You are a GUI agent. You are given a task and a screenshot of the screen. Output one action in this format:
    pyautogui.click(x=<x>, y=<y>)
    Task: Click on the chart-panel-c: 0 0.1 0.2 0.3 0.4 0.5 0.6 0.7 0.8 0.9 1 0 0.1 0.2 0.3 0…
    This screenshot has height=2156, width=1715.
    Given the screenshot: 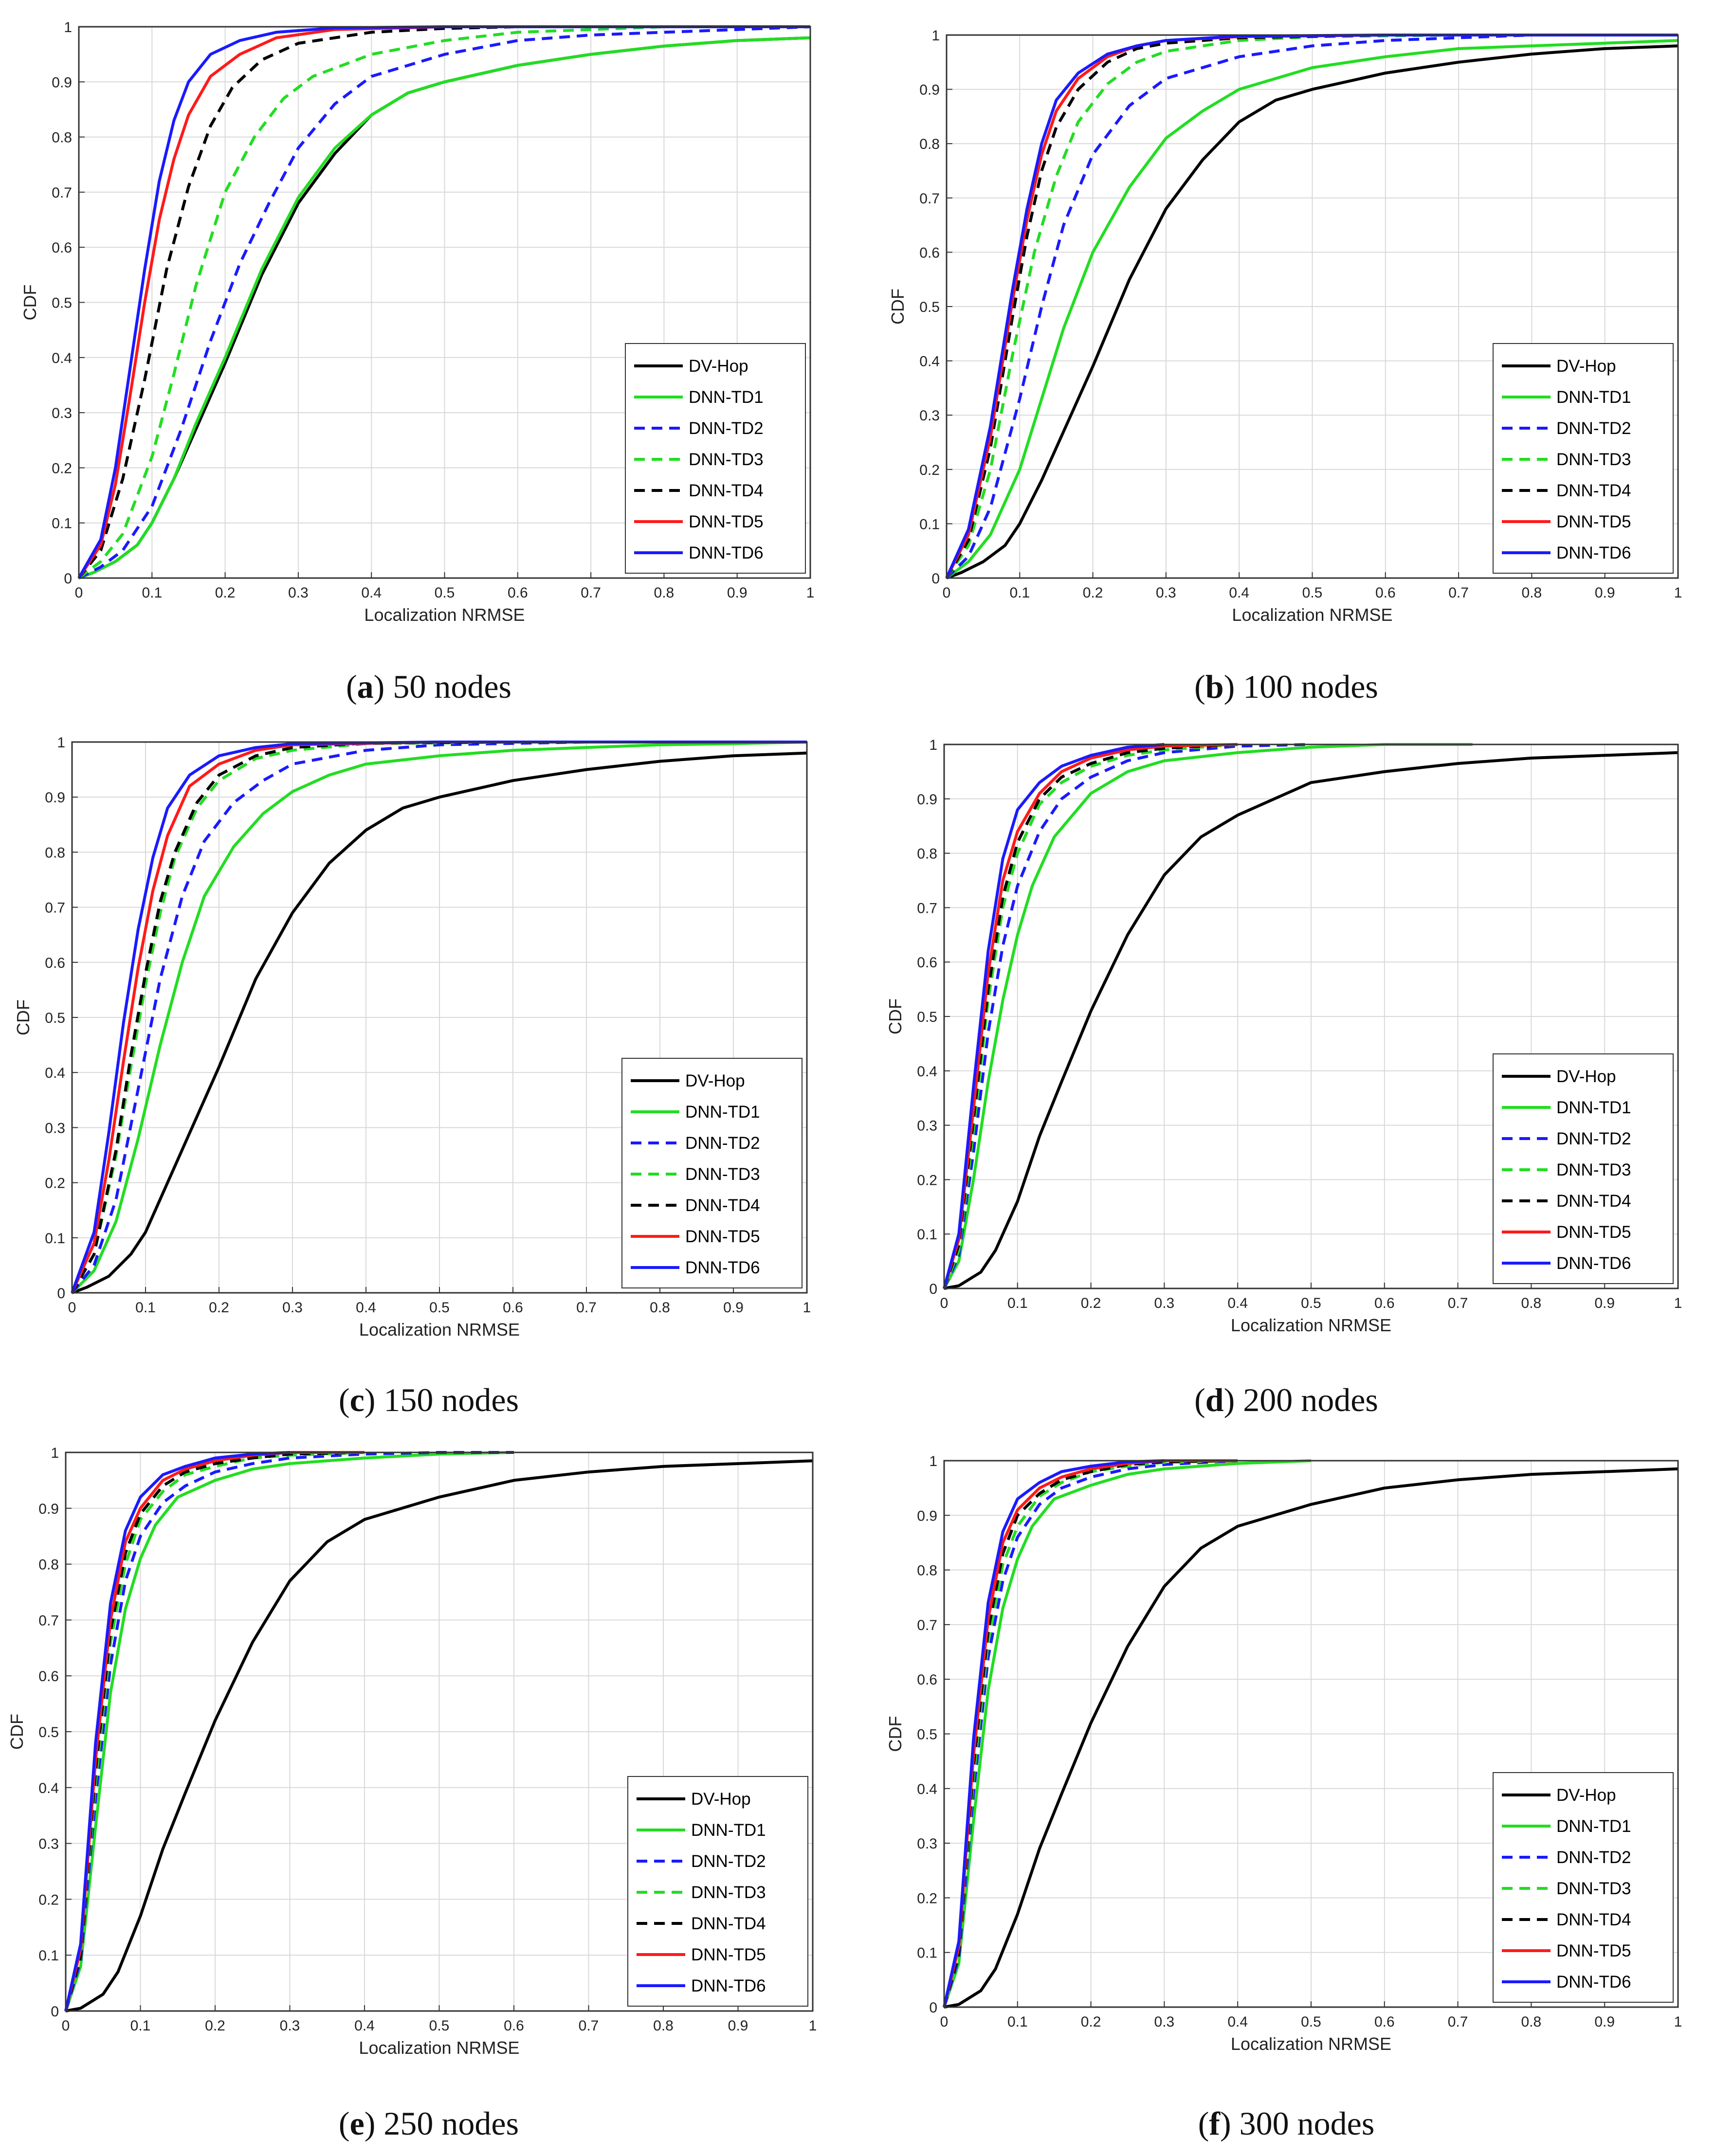 What is the action you would take?
    pyautogui.click(x=412, y=1037)
    